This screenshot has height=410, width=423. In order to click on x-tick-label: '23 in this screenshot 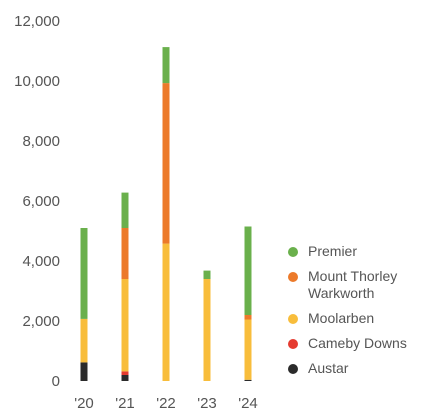, I will do `click(207, 402)`.